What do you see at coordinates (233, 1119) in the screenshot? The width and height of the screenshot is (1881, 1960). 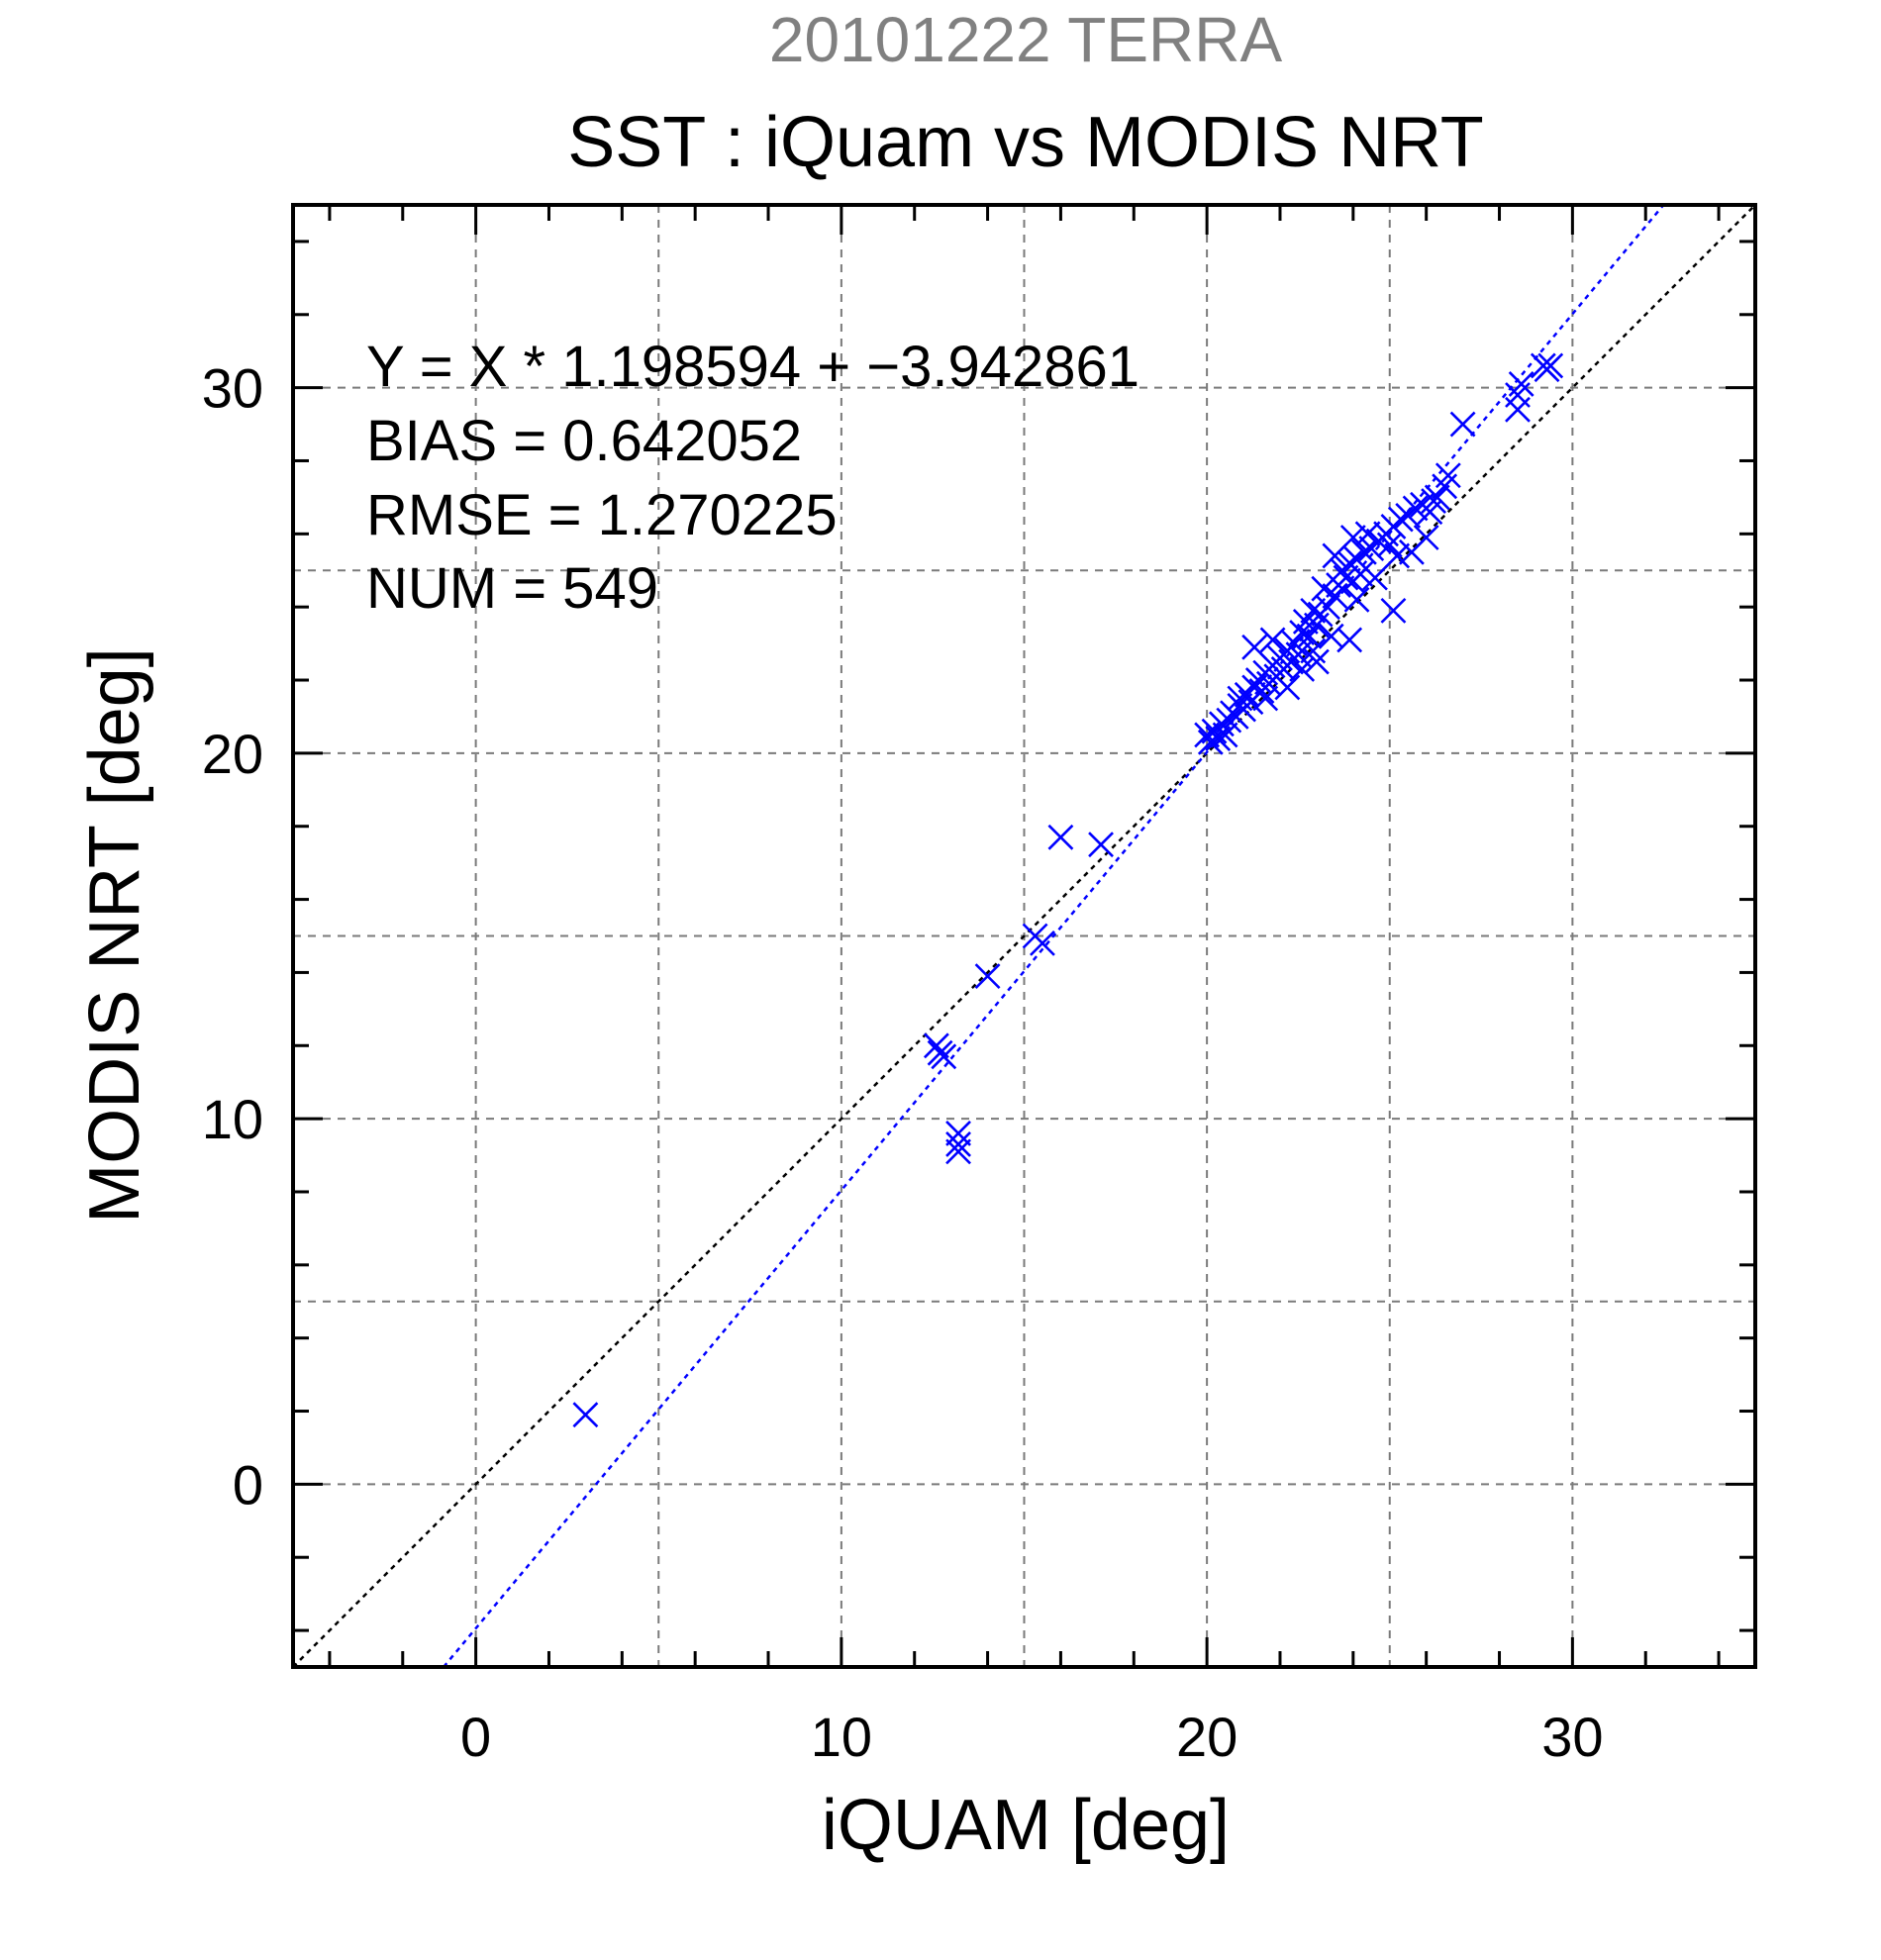 I see `y-tick-label: 10` at bounding box center [233, 1119].